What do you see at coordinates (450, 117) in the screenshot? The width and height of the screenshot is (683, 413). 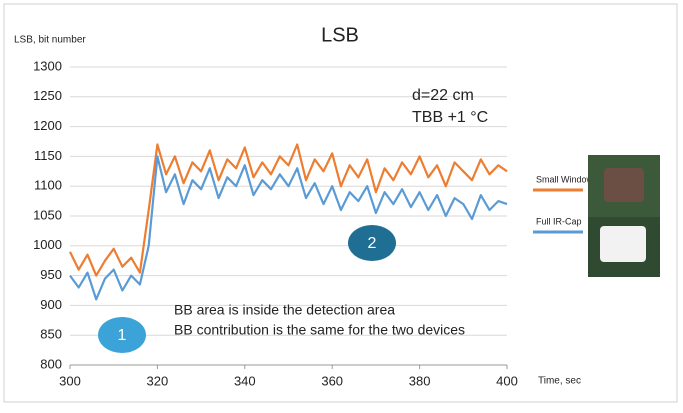 I see `annotation: TBB +1 °C` at bounding box center [450, 117].